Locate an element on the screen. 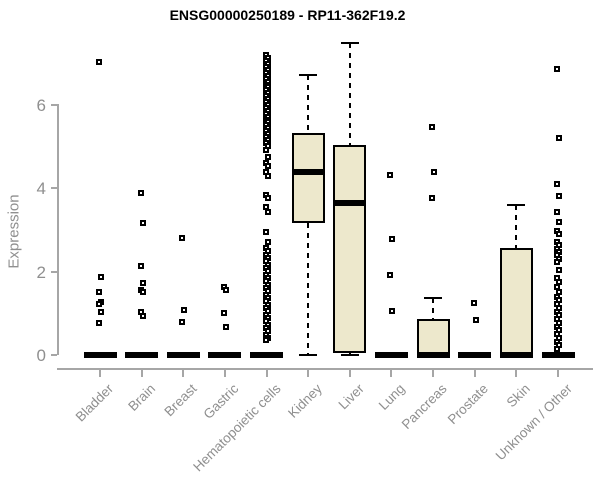 The width and height of the screenshot is (600, 500). median-gastric is located at coordinates (225, 355).